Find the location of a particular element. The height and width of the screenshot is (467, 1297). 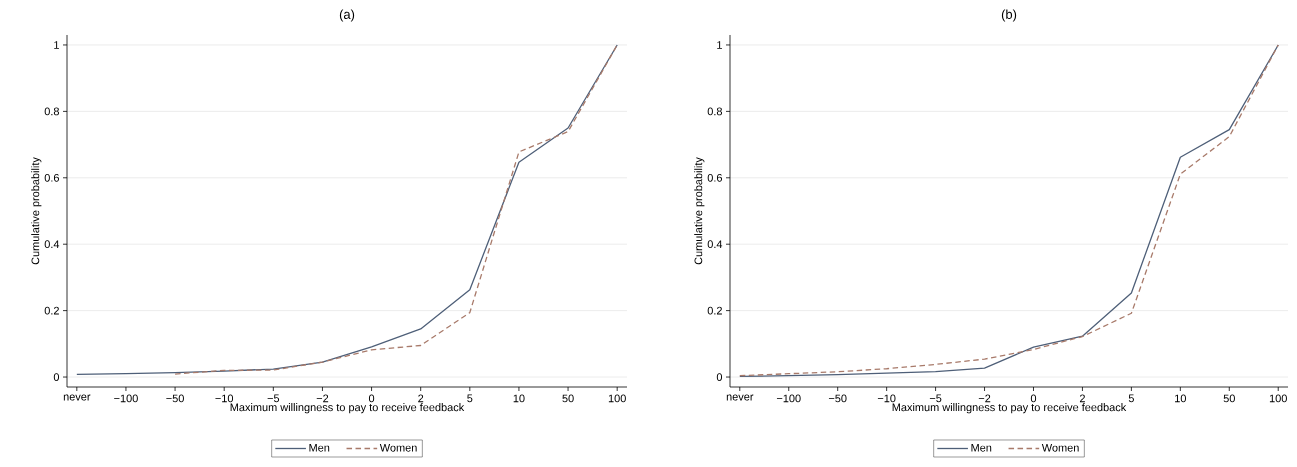

chart-title: (a) is located at coordinates (347, 15).